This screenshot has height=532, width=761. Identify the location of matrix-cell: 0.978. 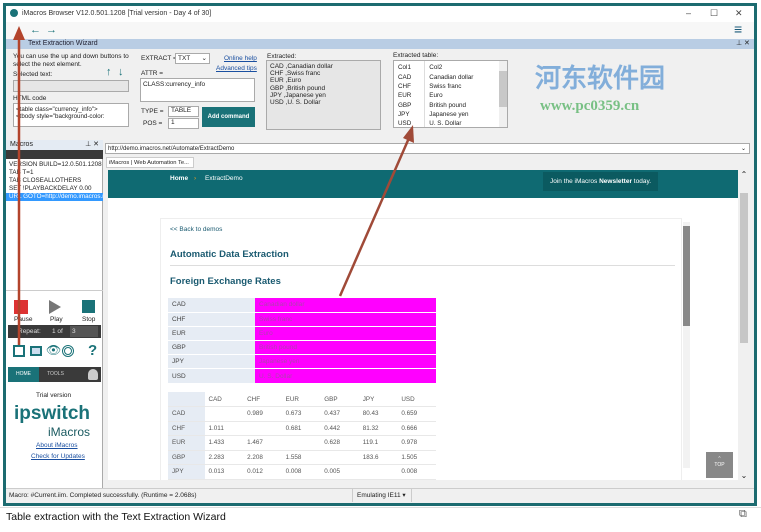
(416, 443).